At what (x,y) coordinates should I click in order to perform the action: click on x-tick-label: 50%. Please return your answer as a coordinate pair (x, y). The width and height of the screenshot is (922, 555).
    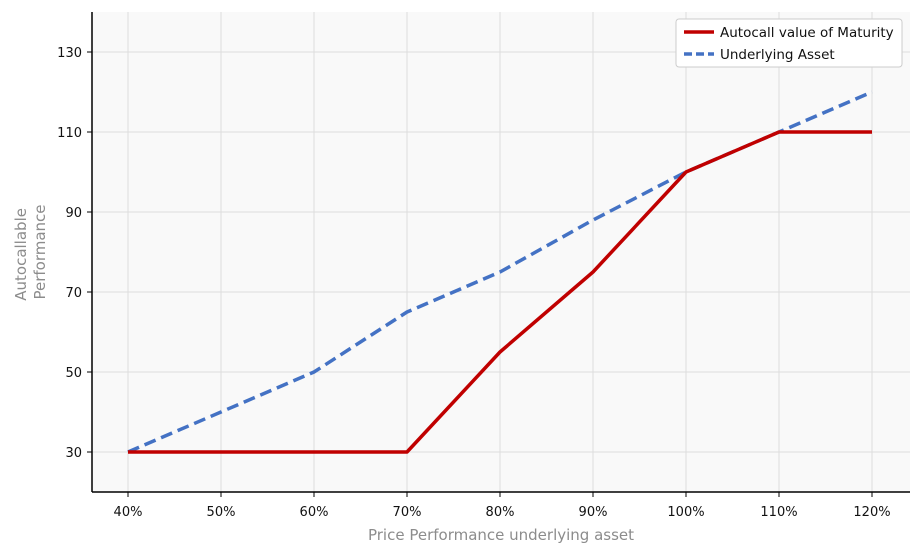
    Looking at the image, I should click on (221, 512).